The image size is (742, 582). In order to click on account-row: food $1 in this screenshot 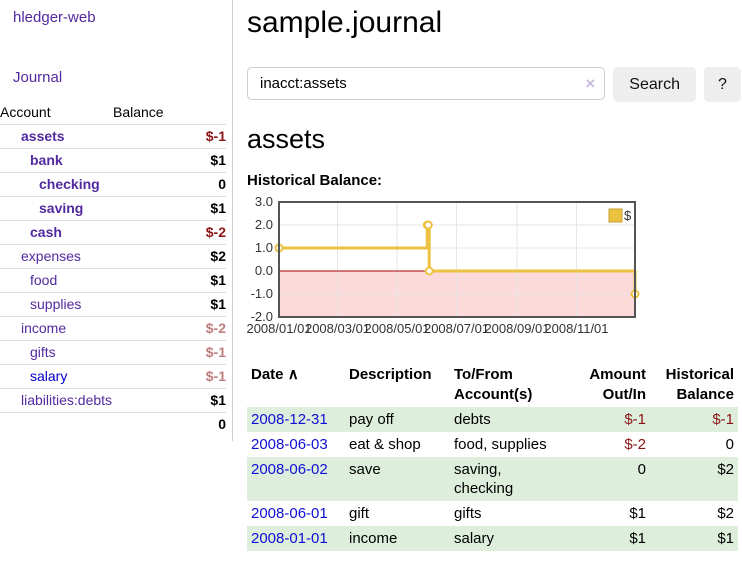, I will do `click(113, 280)`.